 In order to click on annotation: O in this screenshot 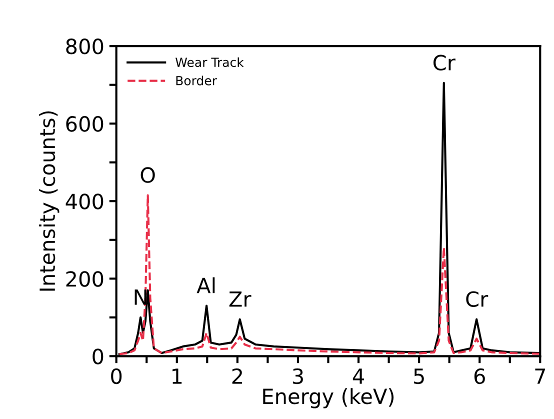, I will do `click(147, 175)`.